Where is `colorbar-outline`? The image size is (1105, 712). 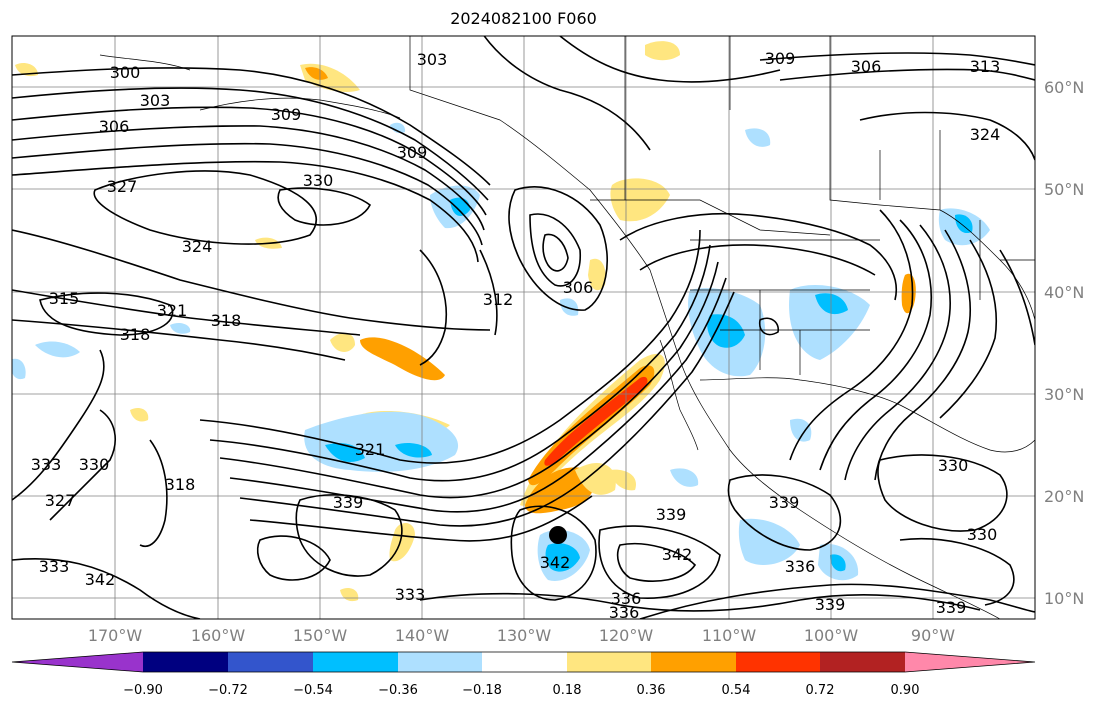
colorbar-outline is located at coordinates (523, 662).